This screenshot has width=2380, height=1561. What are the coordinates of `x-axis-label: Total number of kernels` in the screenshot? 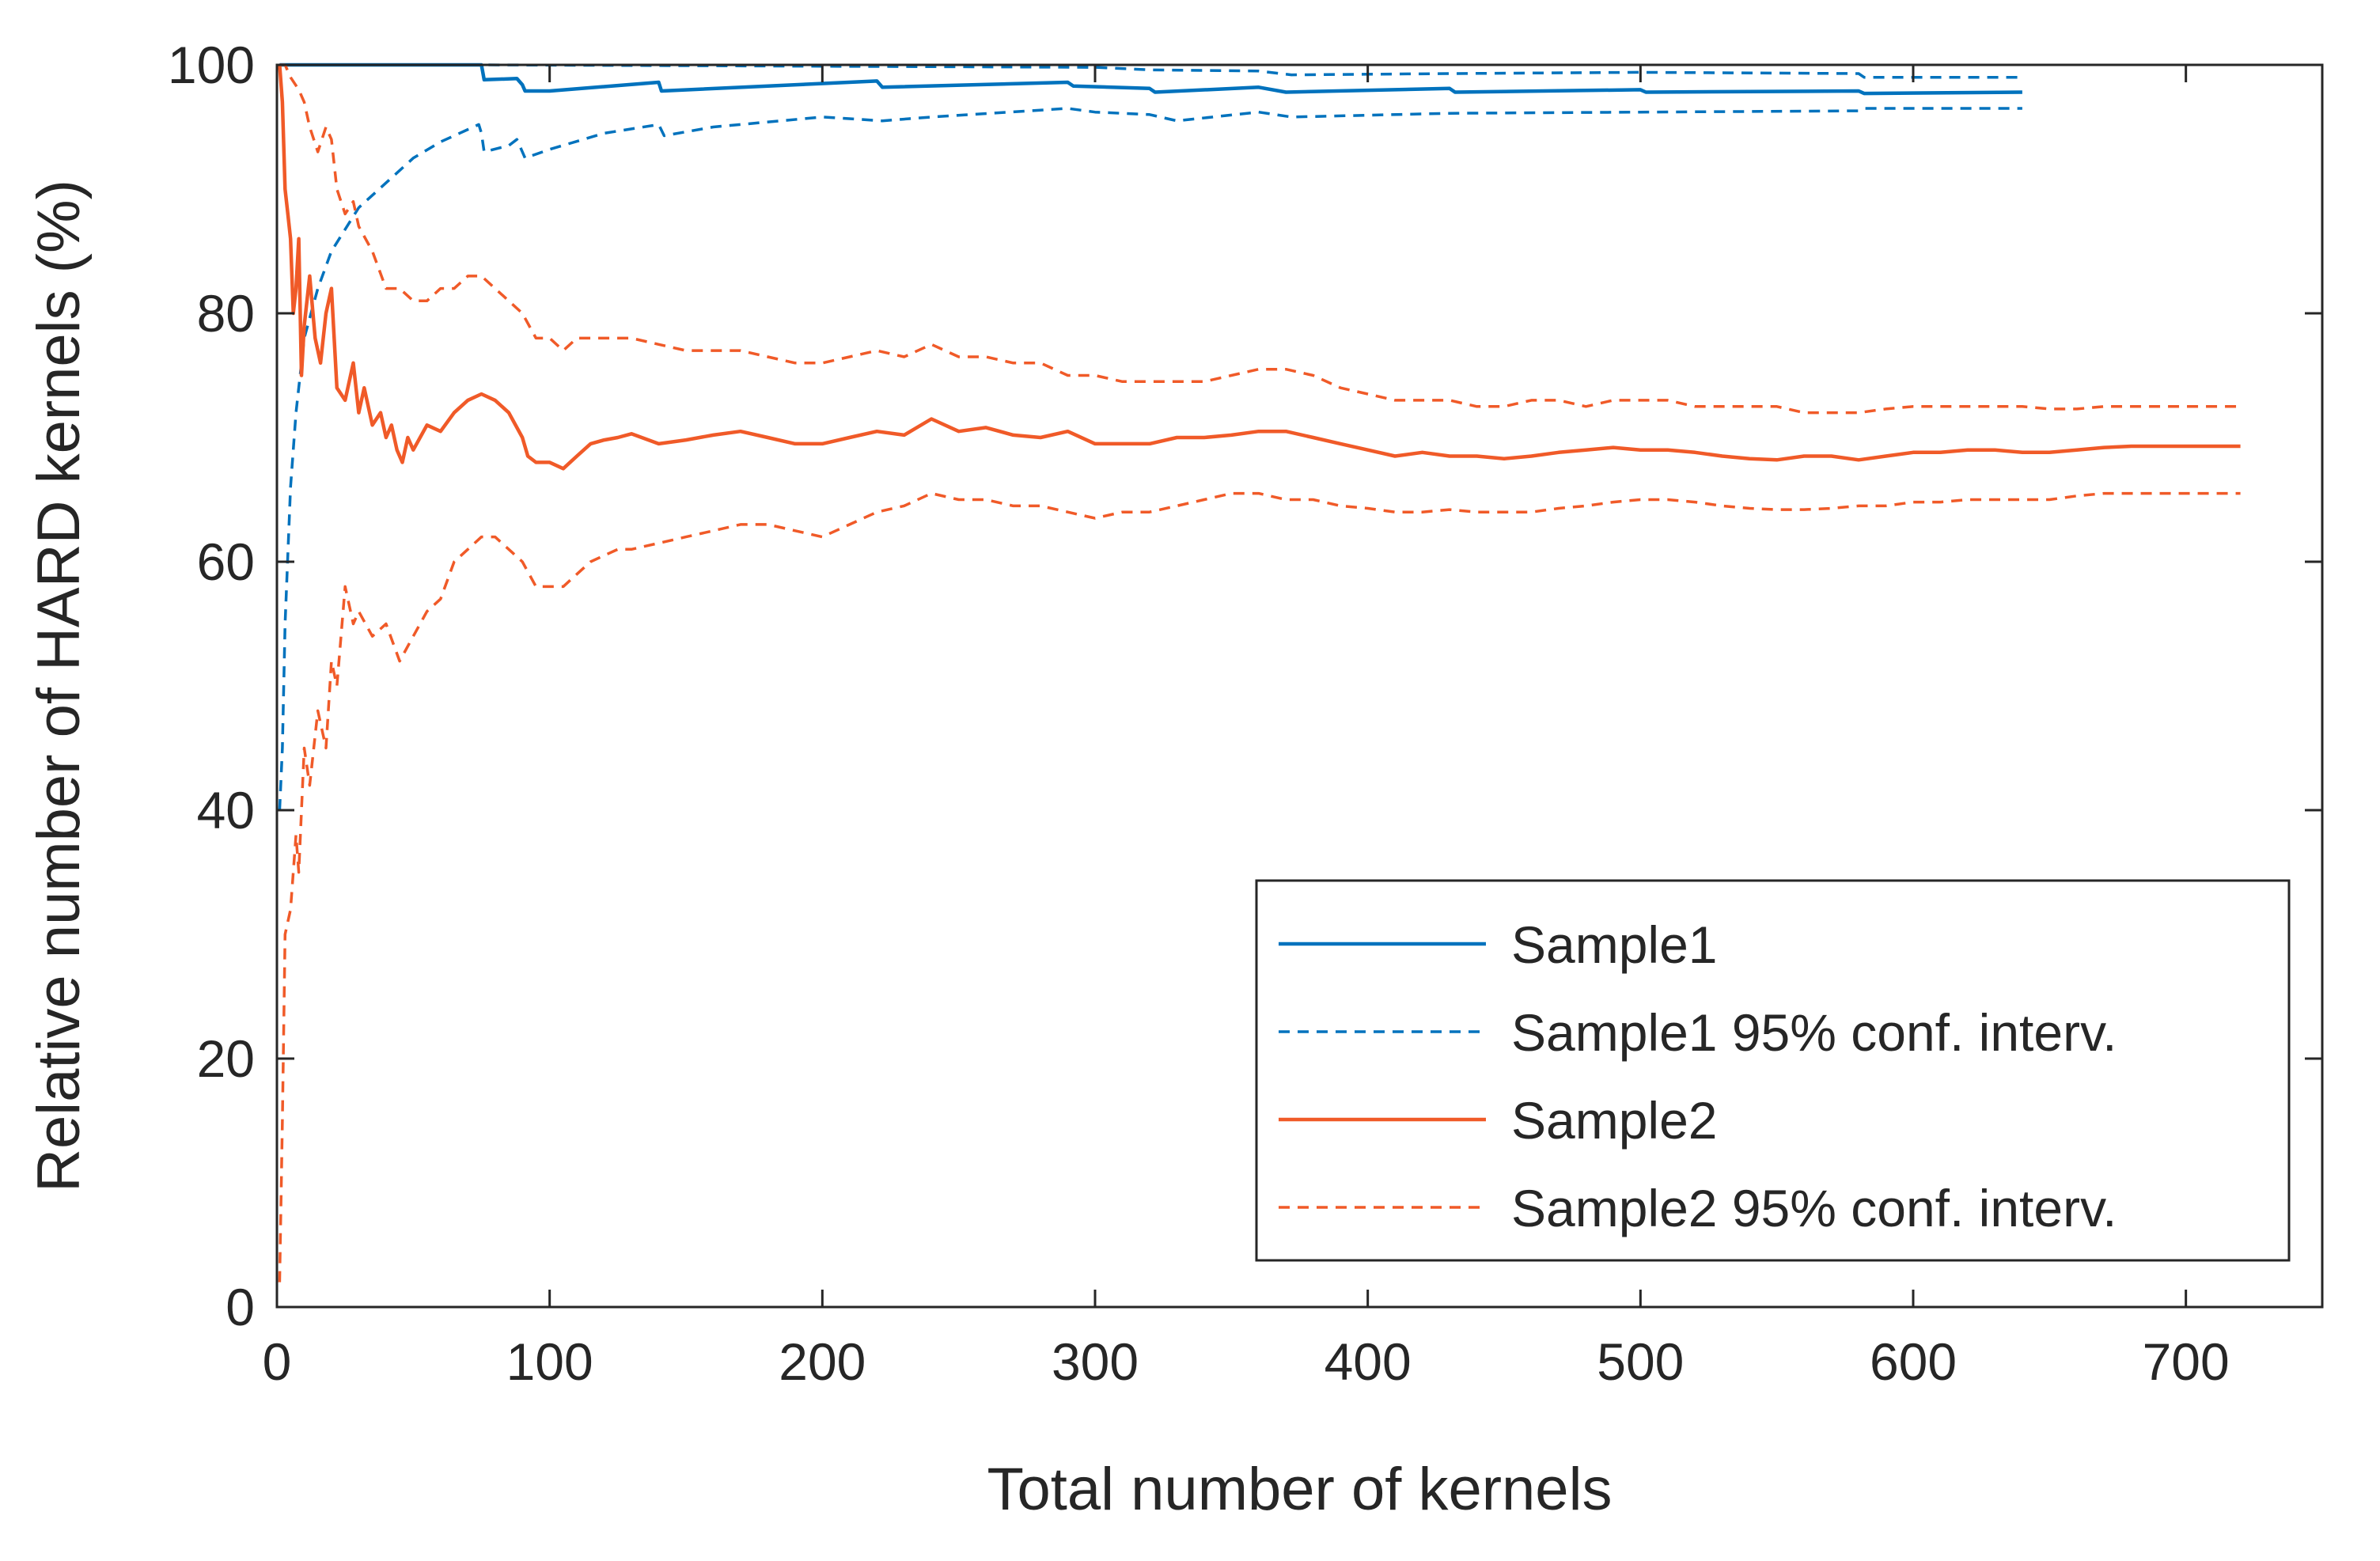 It's located at (1300, 1489).